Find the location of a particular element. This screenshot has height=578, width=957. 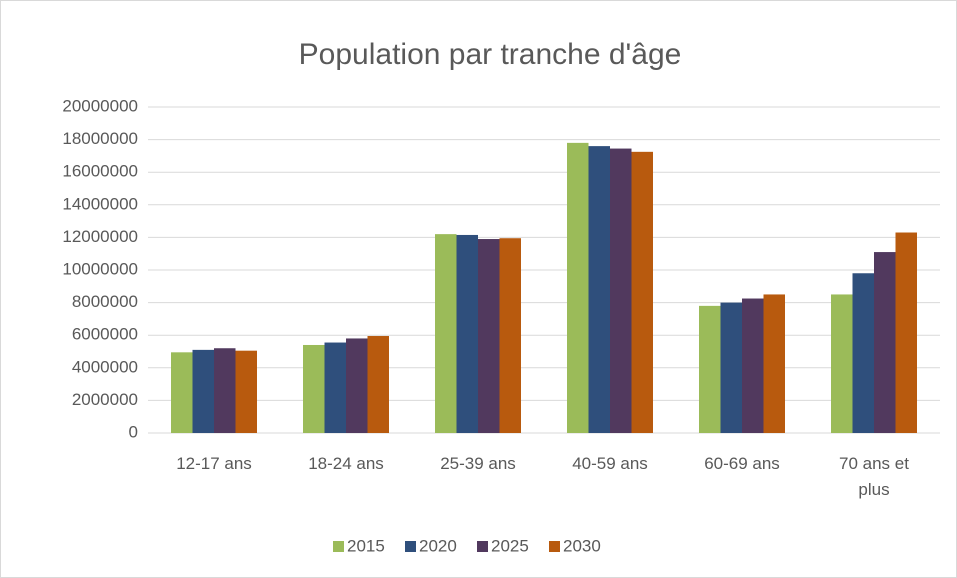

y-tick-label: 8000000 is located at coordinates (105, 301).